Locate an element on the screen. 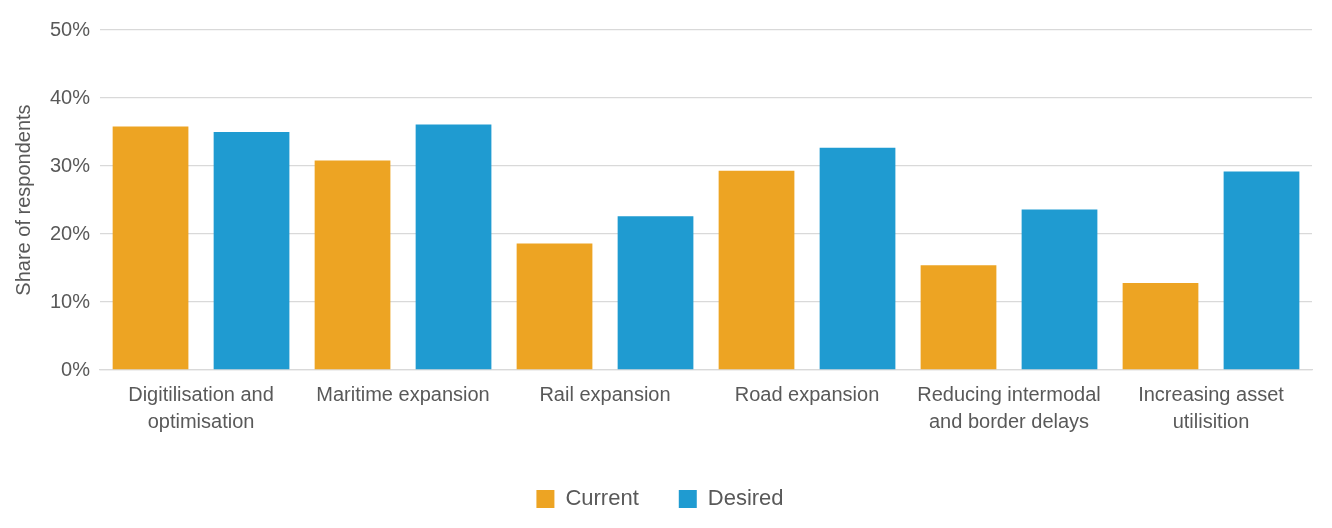 This screenshot has height=528, width=1332. x-tick-label: Road expansion is located at coordinates (807, 394).